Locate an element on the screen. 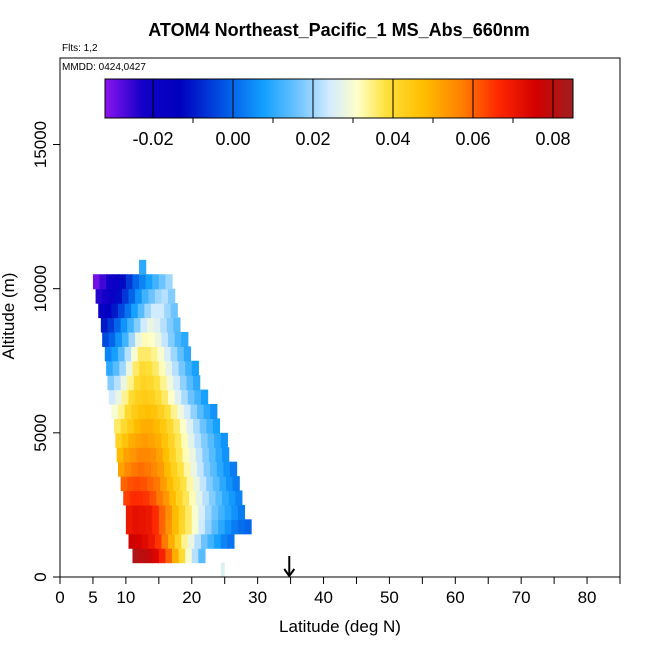 The width and height of the screenshot is (650, 650). x-tick-label: 40 is located at coordinates (323, 597).